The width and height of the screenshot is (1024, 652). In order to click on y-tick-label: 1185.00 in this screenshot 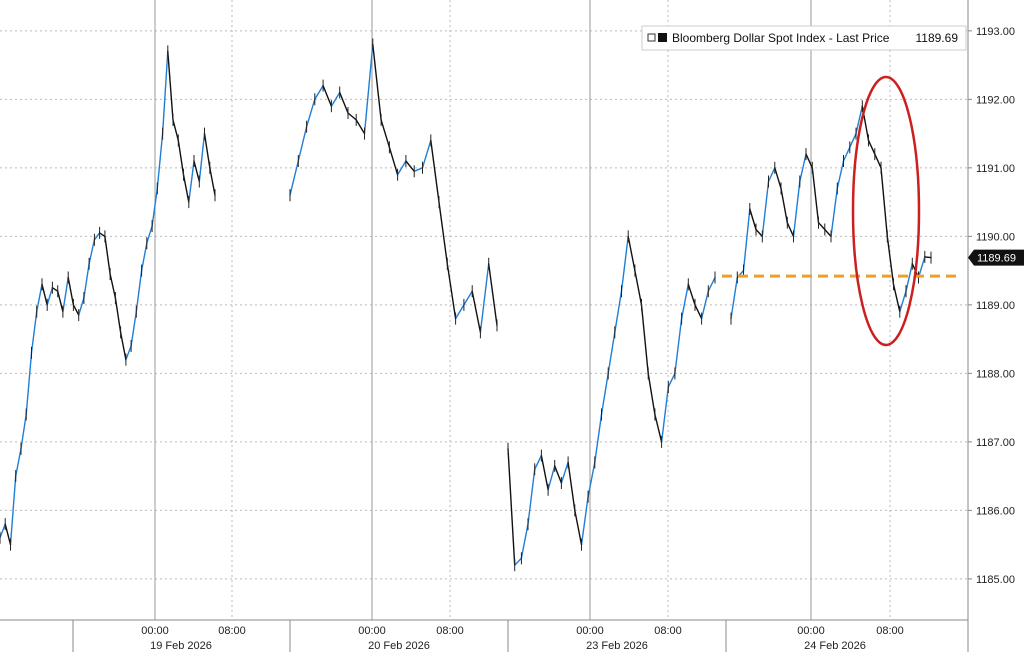, I will do `click(995, 580)`.